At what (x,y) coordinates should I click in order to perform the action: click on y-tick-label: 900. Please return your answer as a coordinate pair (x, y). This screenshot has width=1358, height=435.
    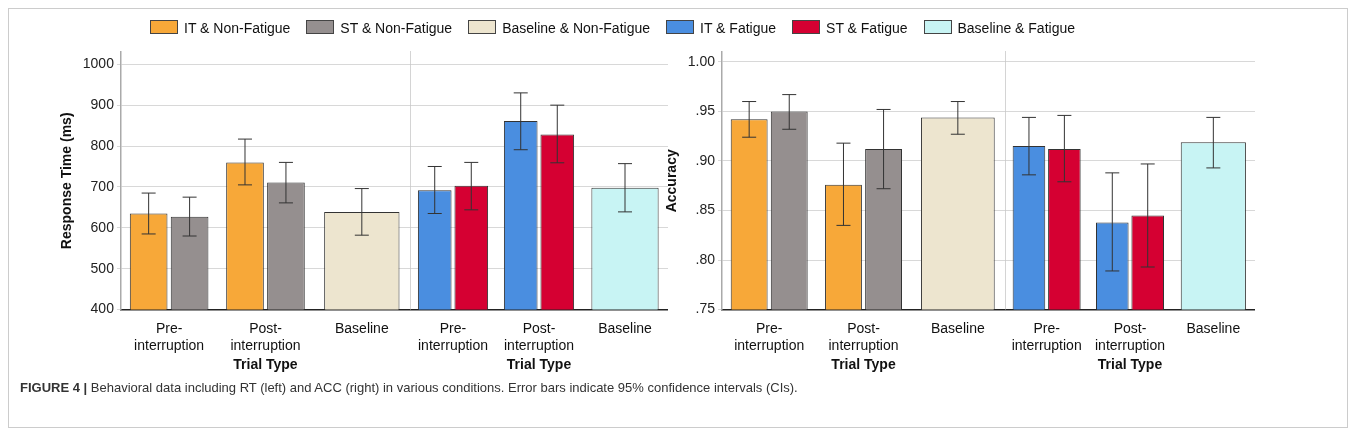
    Looking at the image, I should click on (102, 104).